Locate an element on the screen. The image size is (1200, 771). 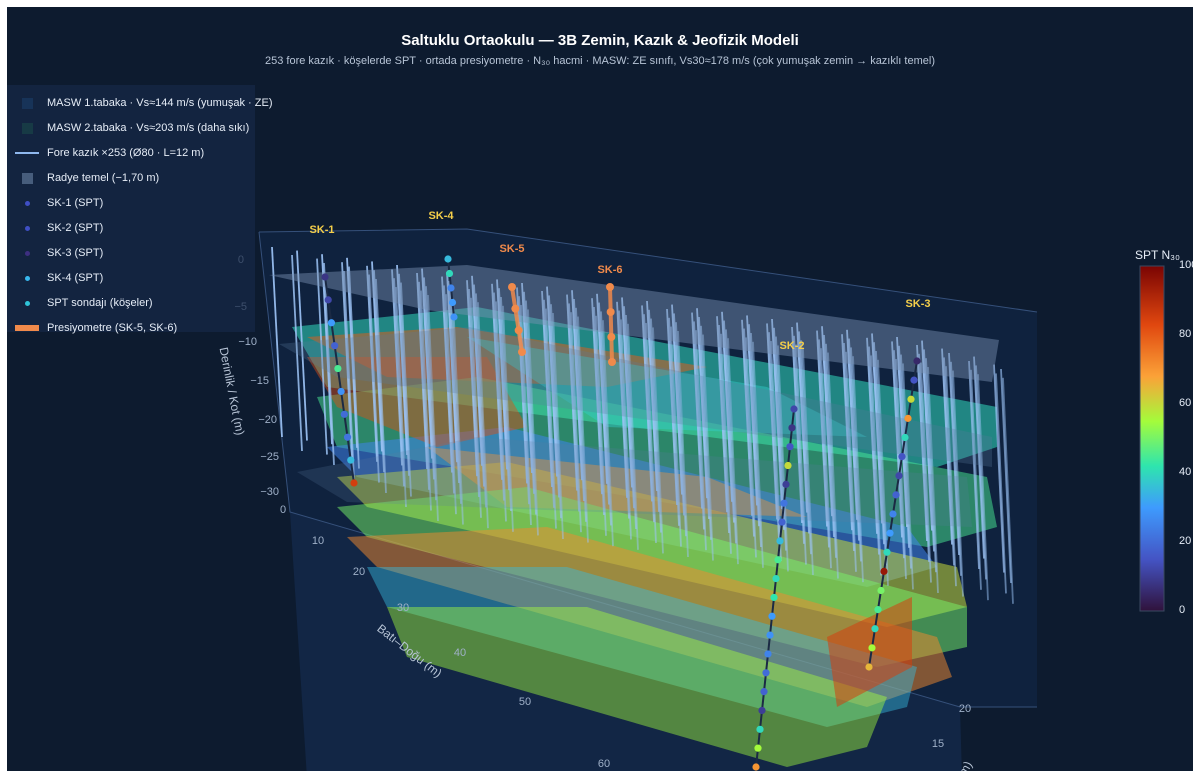
borehole-label: SK-4 is located at coordinates (441, 216).